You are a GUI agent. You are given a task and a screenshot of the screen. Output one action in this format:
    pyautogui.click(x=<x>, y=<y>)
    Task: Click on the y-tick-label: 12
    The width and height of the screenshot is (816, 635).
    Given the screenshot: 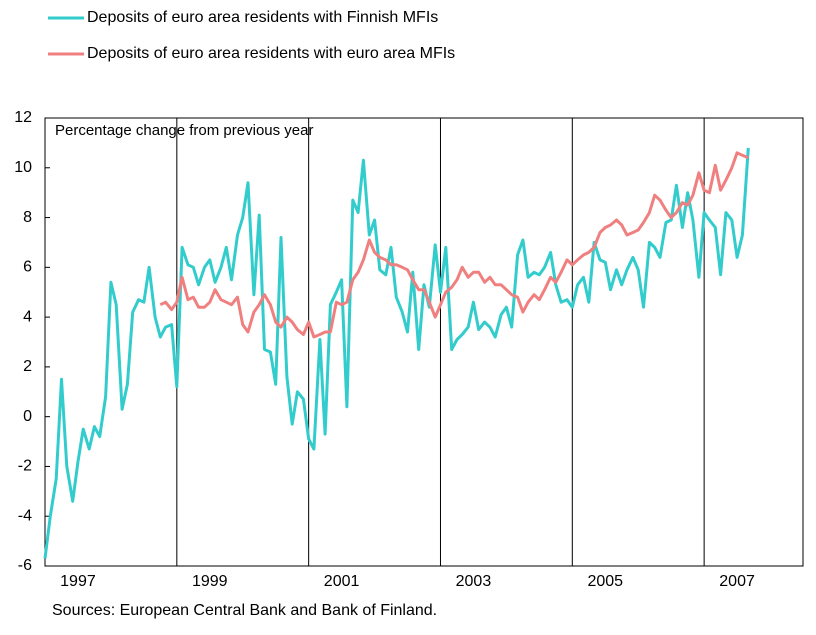 What is the action you would take?
    pyautogui.click(x=23, y=117)
    